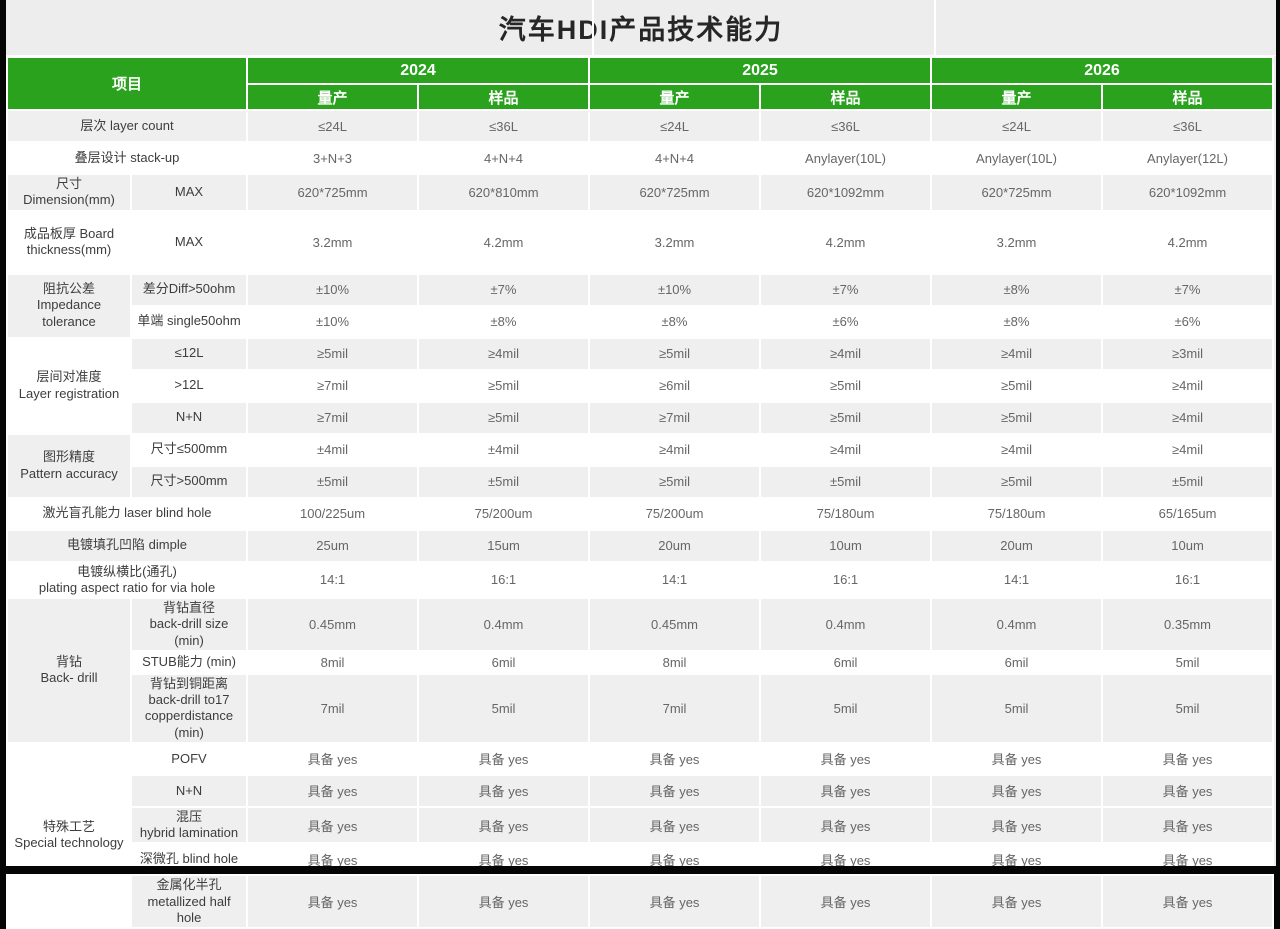 The height and width of the screenshot is (929, 1280). What do you see at coordinates (675, 158) in the screenshot?
I see `value-cell: 4+N+4` at bounding box center [675, 158].